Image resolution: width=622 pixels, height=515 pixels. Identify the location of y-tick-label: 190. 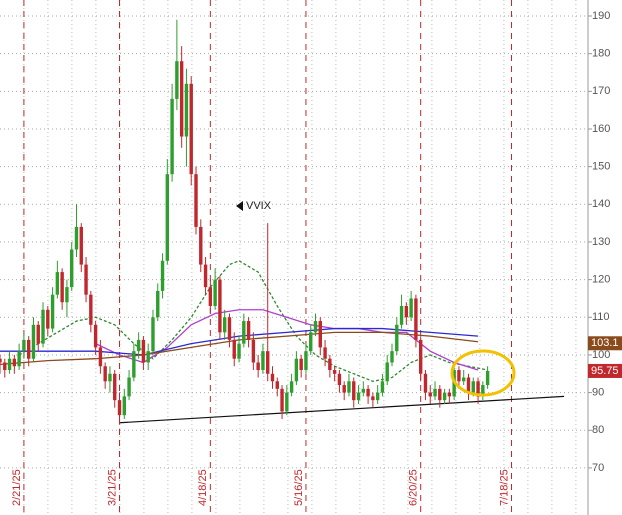
(601, 16).